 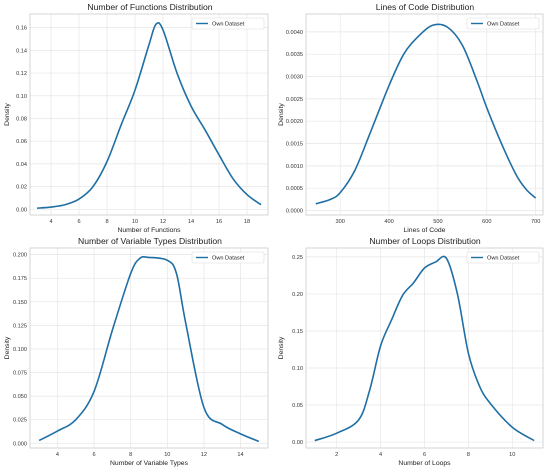 What do you see at coordinates (388, 222) in the screenshot?
I see `x-tick-label: 400` at bounding box center [388, 222].